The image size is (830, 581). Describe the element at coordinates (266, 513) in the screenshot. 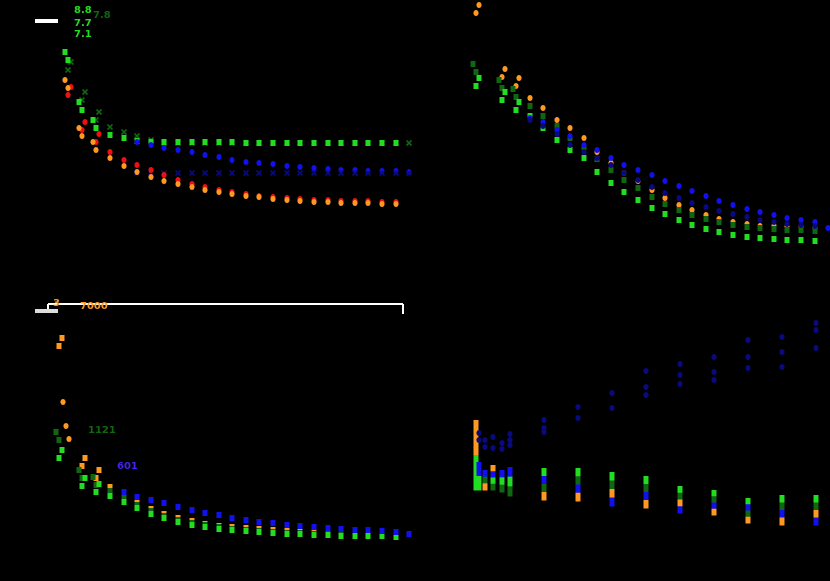

I see `series-blue` at that location.